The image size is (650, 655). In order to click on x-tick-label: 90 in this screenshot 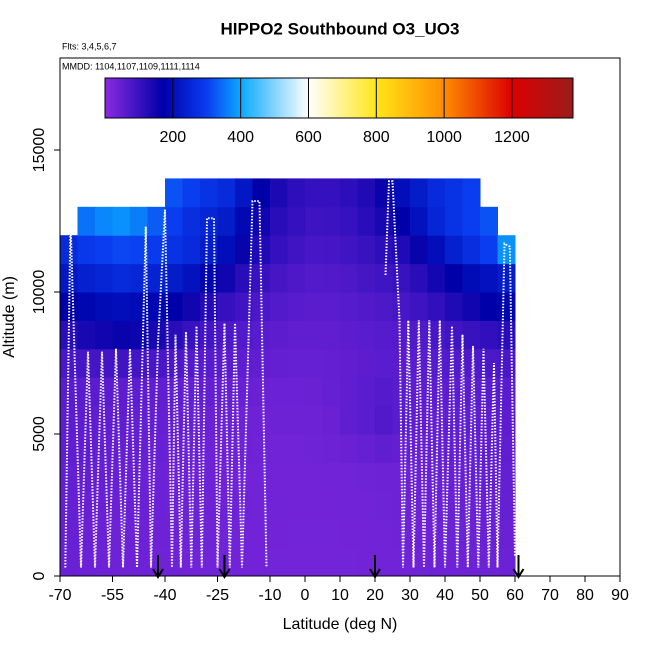, I will do `click(620, 595)`.